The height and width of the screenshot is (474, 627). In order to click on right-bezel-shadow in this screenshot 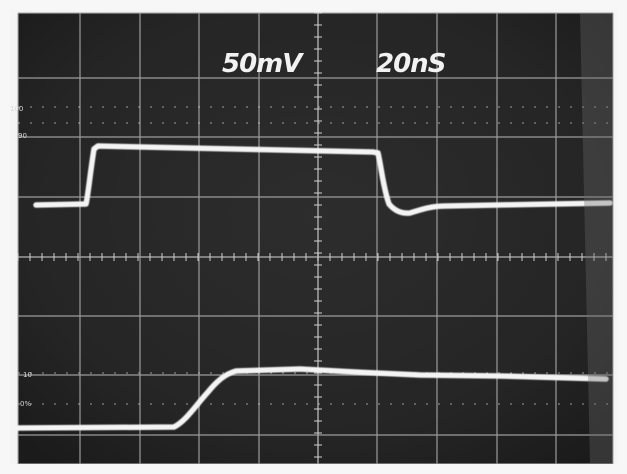, I will do `click(596, 238)`.